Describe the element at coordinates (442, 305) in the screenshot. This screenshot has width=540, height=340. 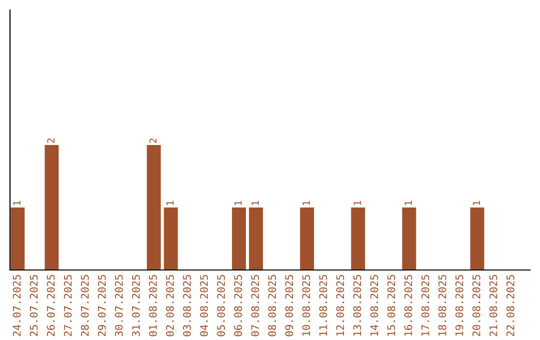
I see `x-tick-label: 18.08.2025` at that location.